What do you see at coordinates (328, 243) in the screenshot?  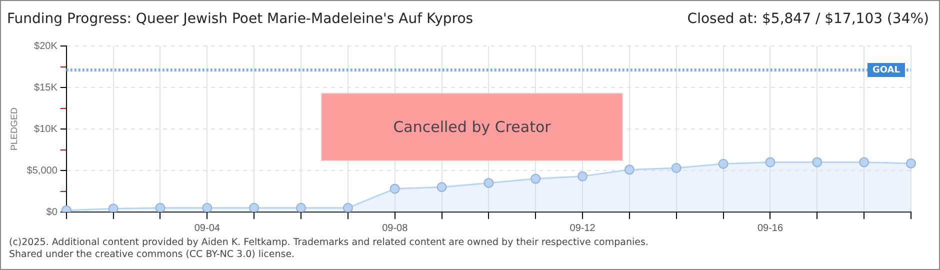 I see `text: (c)2025. Additional content provided by Aiden K. Feltkamp. Trademarks and related content are owned by their respective companies.` at bounding box center [328, 243].